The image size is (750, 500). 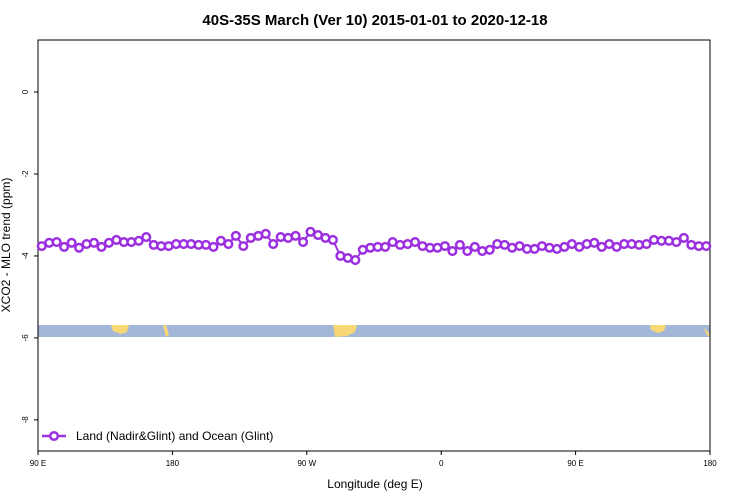 I want to click on y-tick-label: -2, so click(x=25, y=174).